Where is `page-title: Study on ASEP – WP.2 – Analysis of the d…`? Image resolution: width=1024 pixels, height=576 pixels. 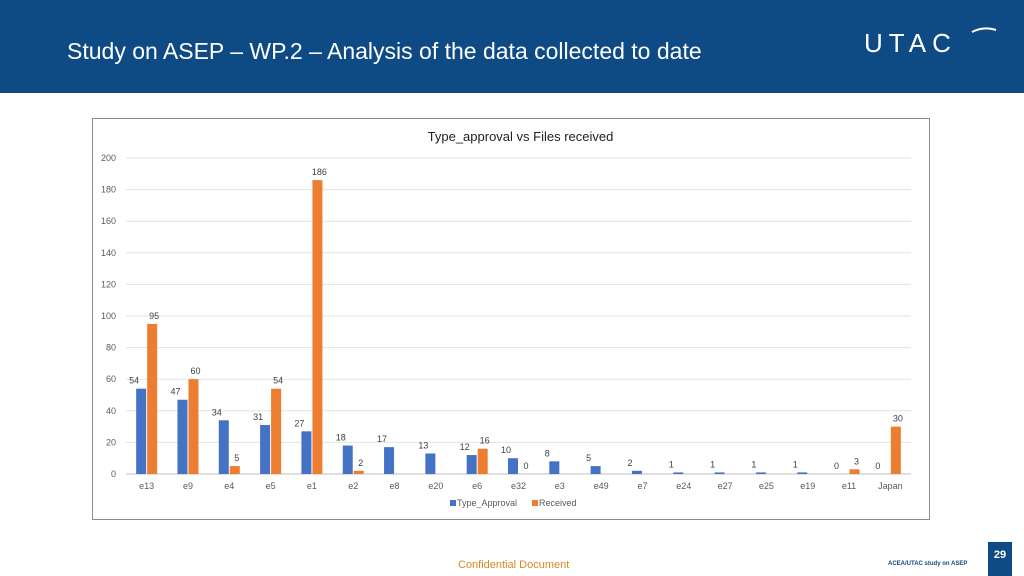 page-title: Study on ASEP – WP.2 – Analysis of the d… is located at coordinates (384, 51).